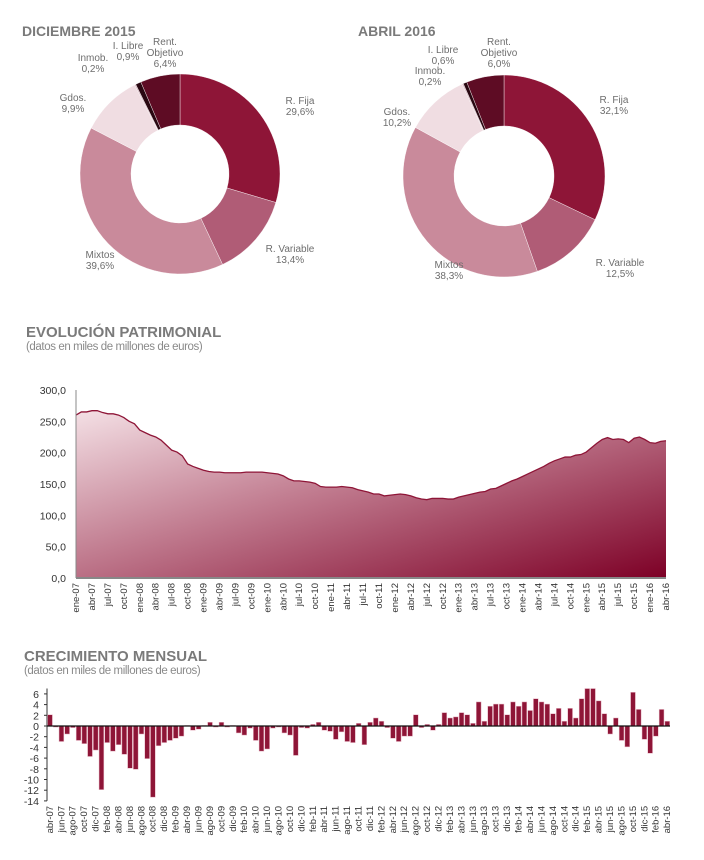  Describe the element at coordinates (554, 595) in the screenshot. I see `x-tick-label: jul-14` at that location.